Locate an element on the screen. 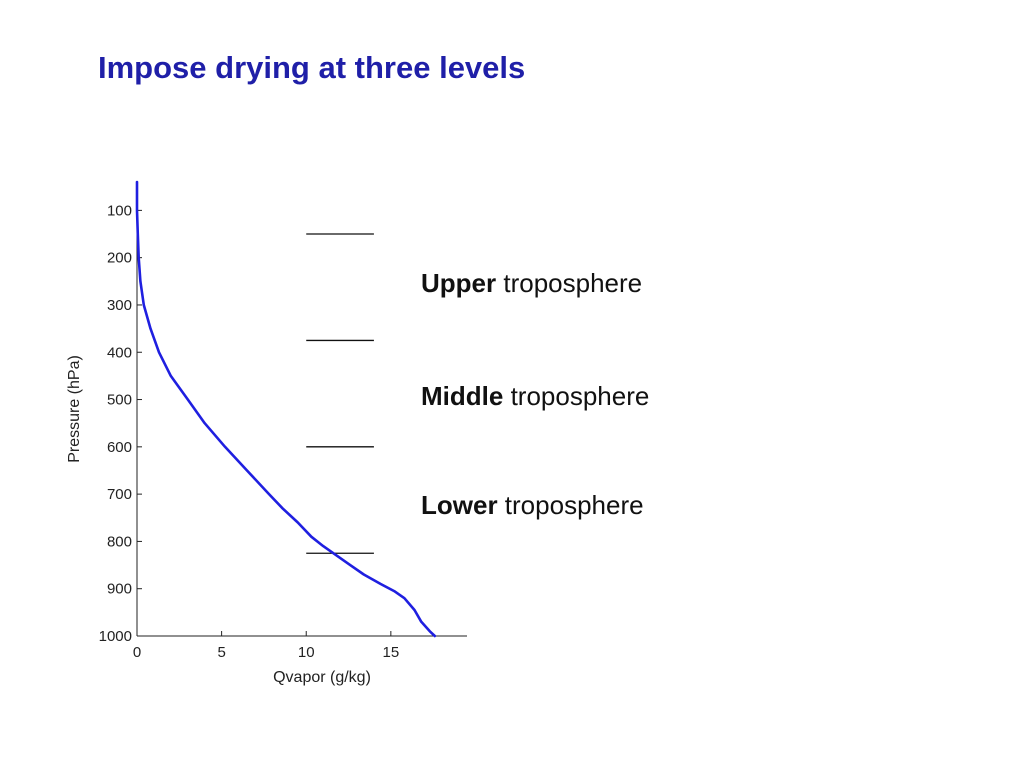 The width and height of the screenshot is (1024, 768). x-tick-label-0: 0 is located at coordinates (137, 652).